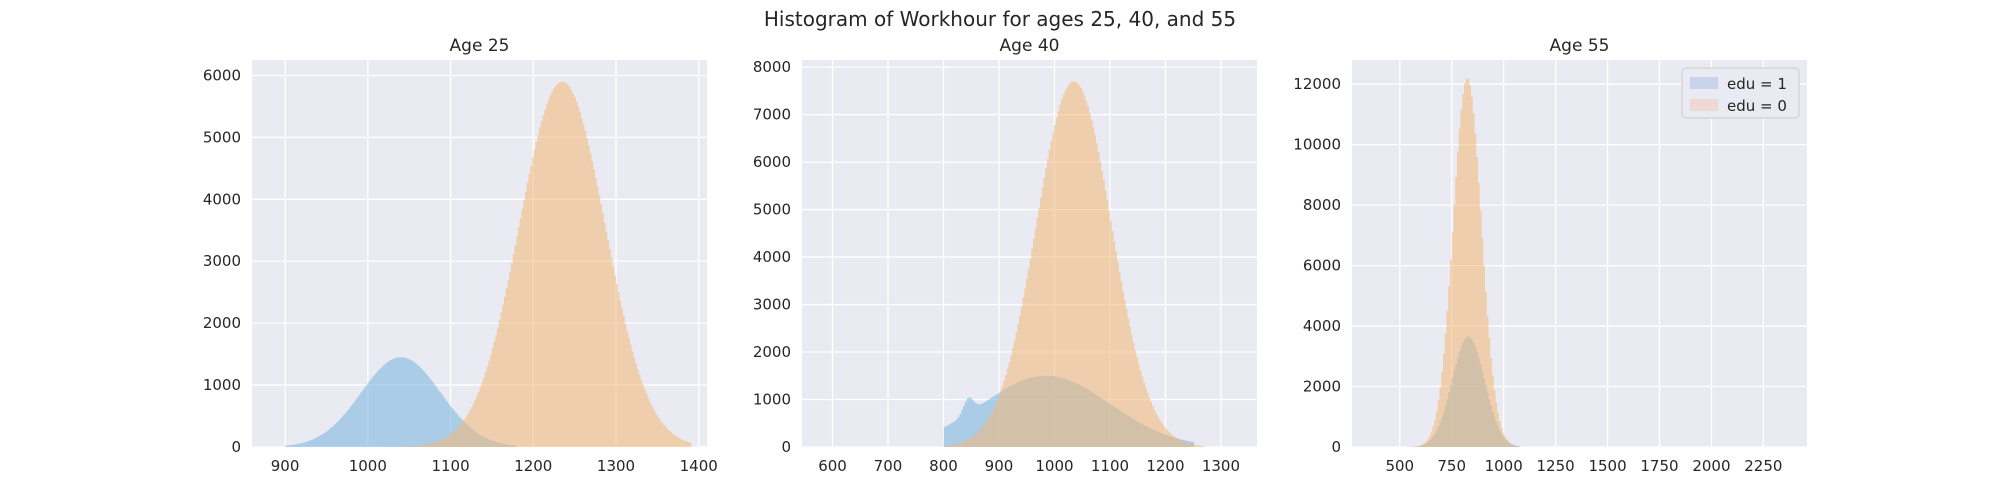 This screenshot has height=500, width=2000. I want to click on x-tick-label: 600, so click(832, 466).